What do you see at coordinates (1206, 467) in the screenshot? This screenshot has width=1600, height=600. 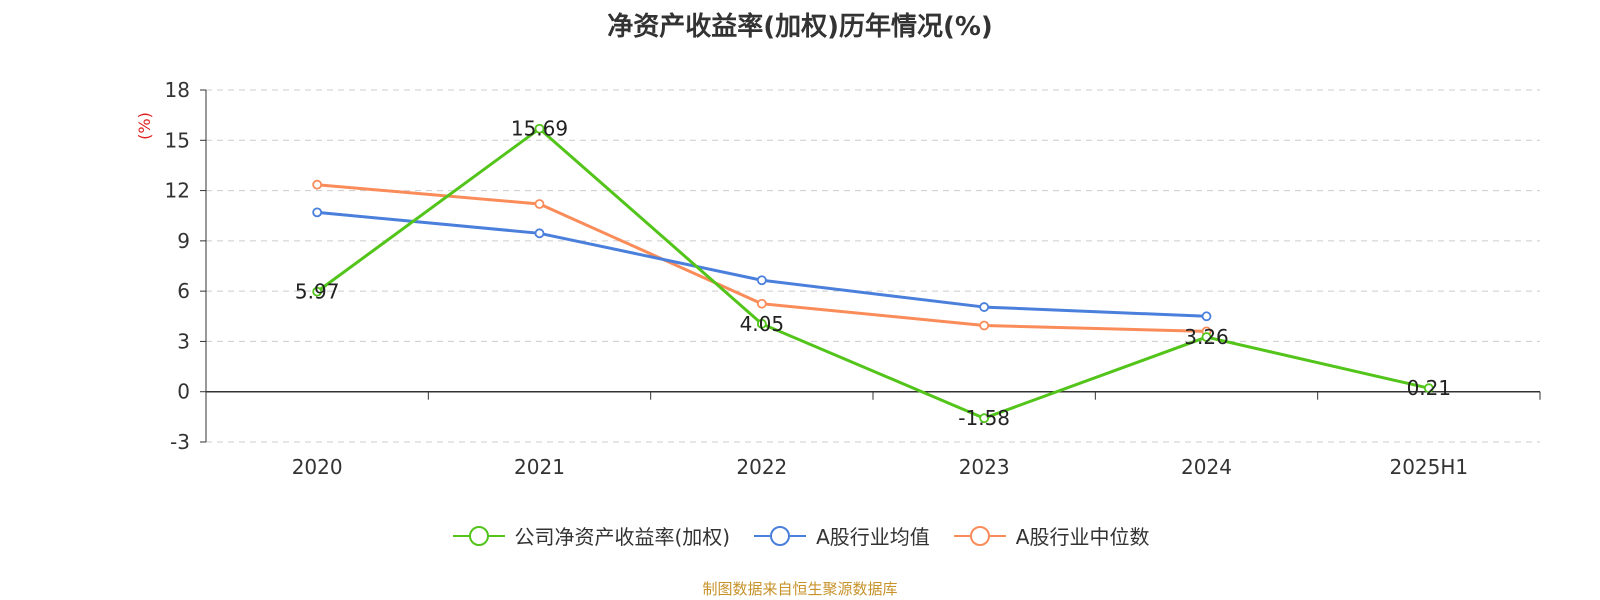 I see `x-tick-label: 2024` at bounding box center [1206, 467].